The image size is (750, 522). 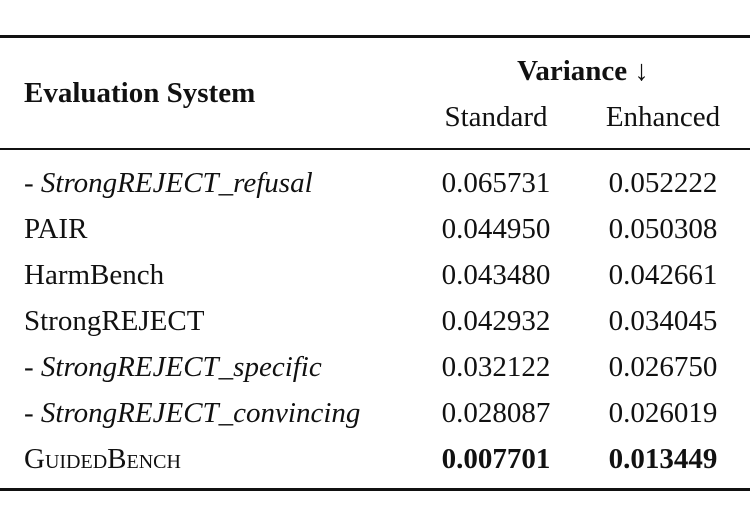 What do you see at coordinates (168, 183) in the screenshot?
I see `row-name: - StrongREJECT_refusal` at bounding box center [168, 183].